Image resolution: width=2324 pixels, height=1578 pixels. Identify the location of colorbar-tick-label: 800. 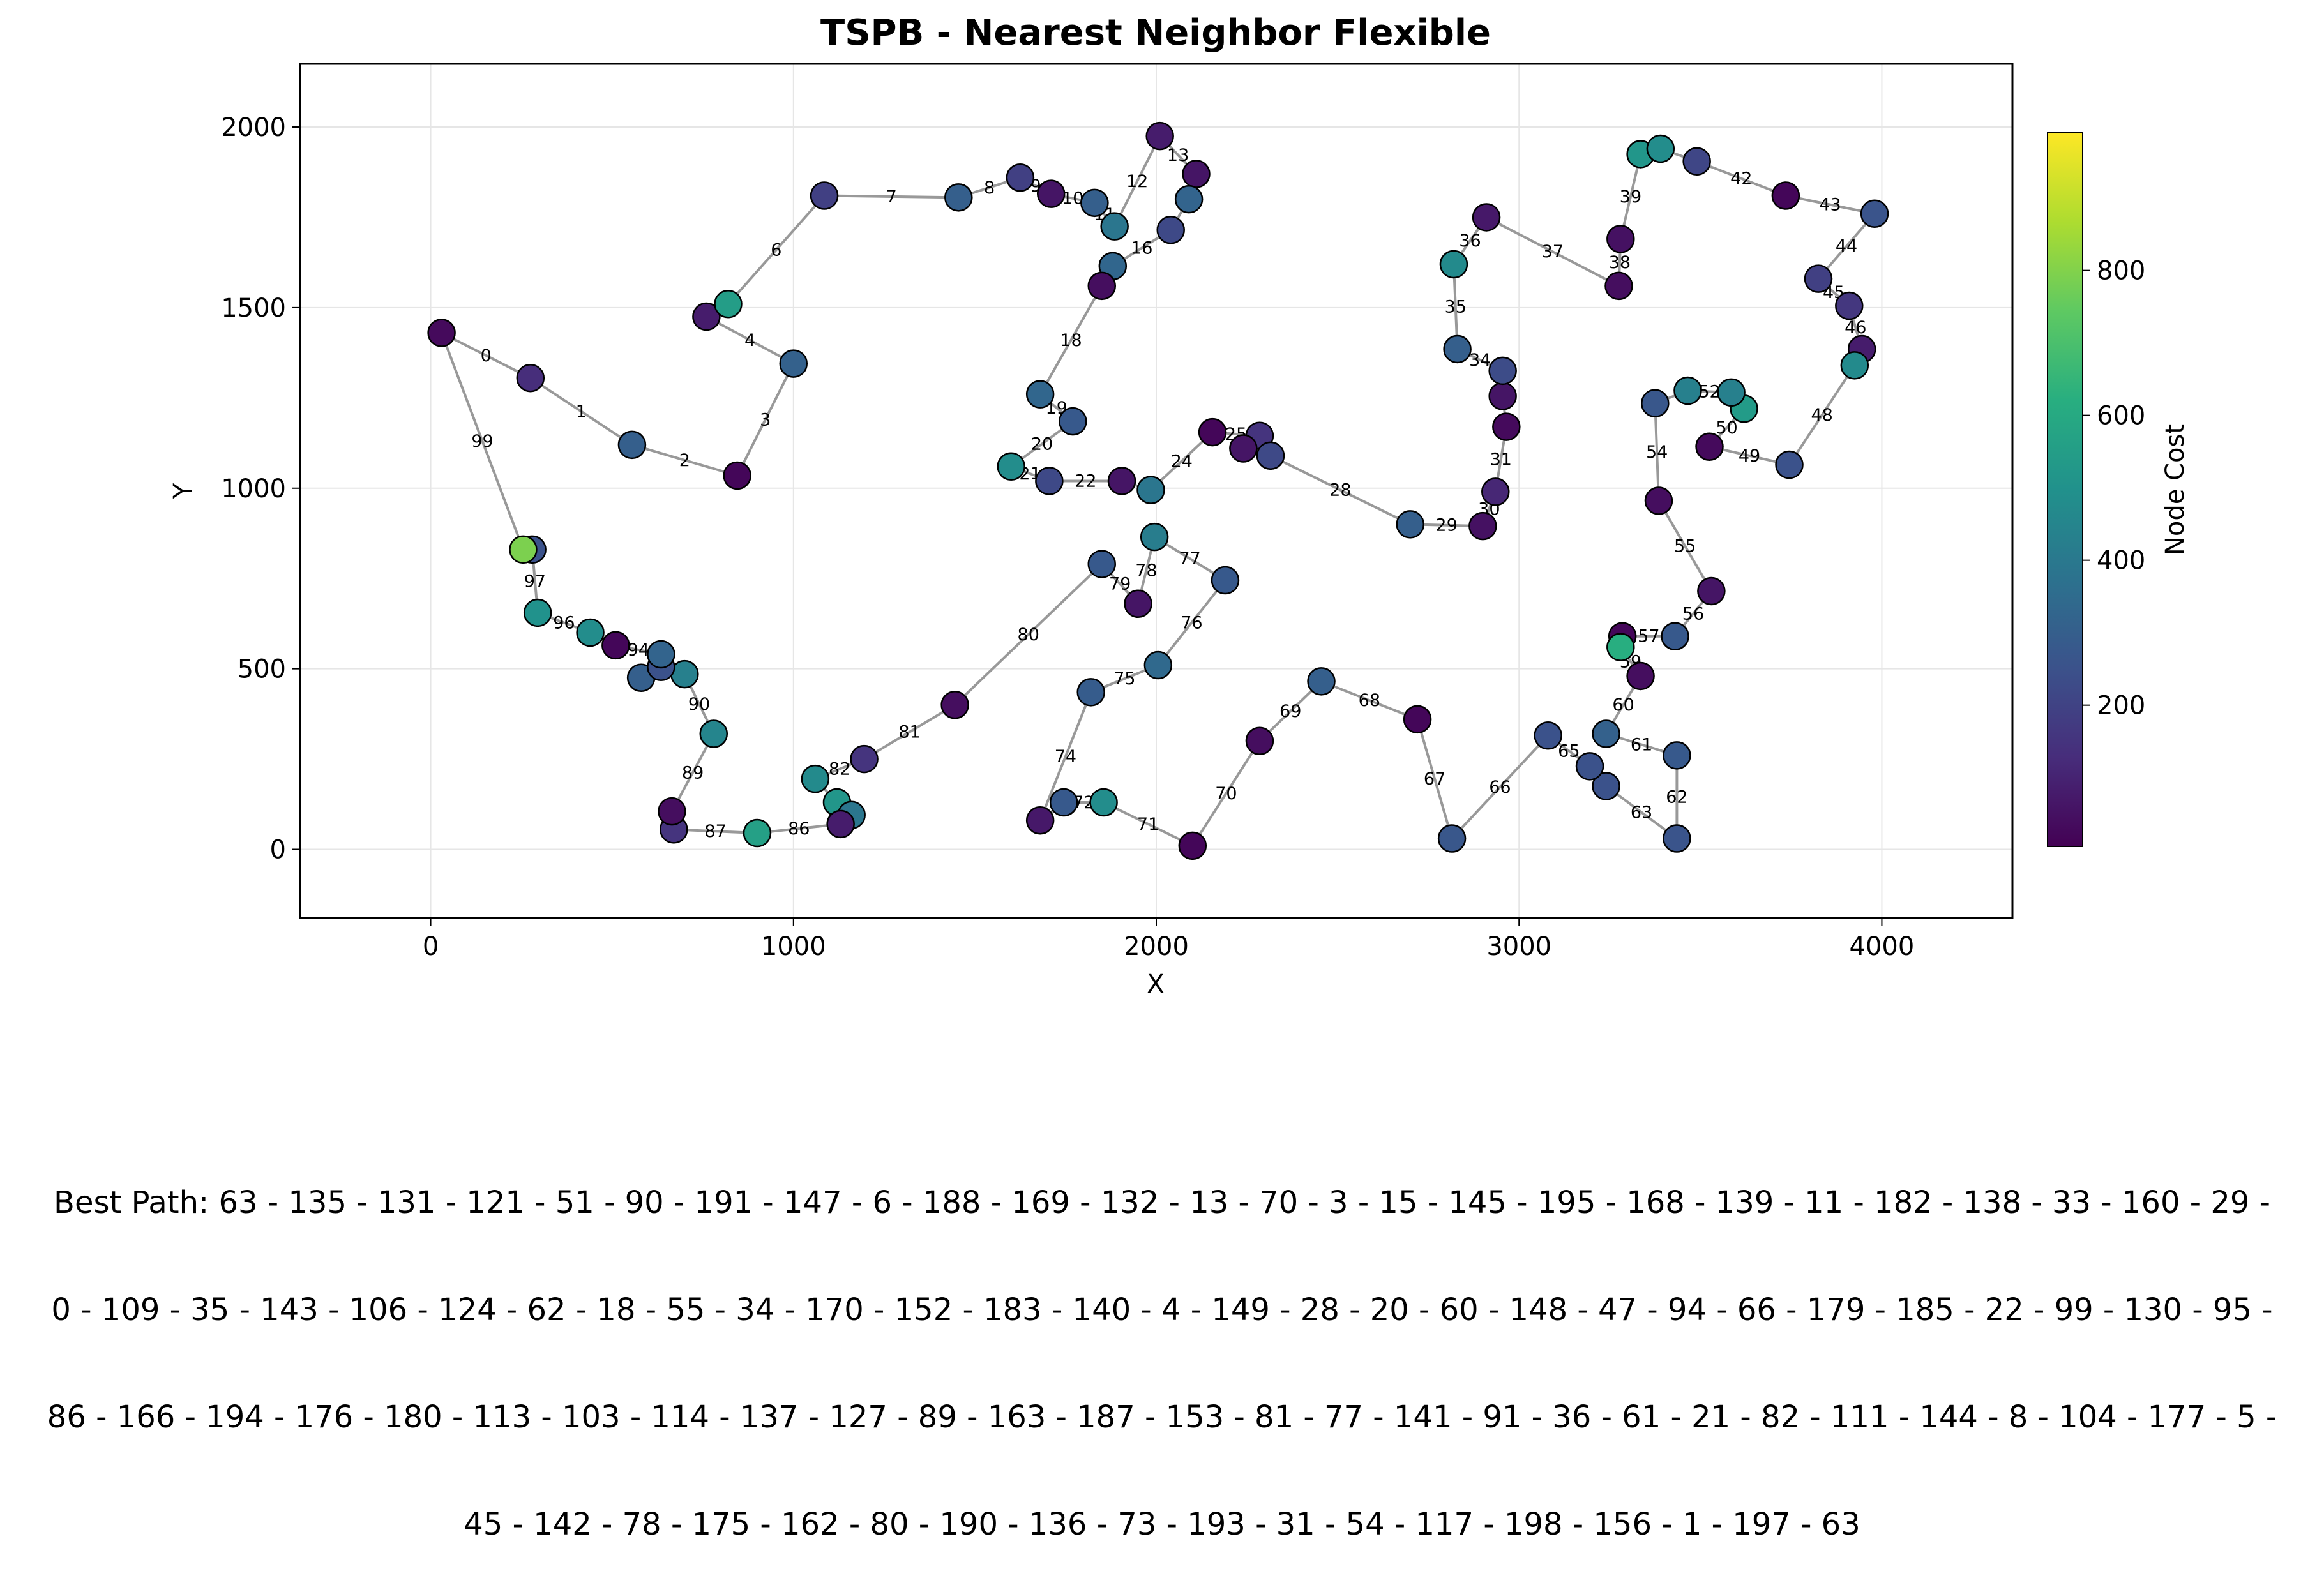
(2121, 272).